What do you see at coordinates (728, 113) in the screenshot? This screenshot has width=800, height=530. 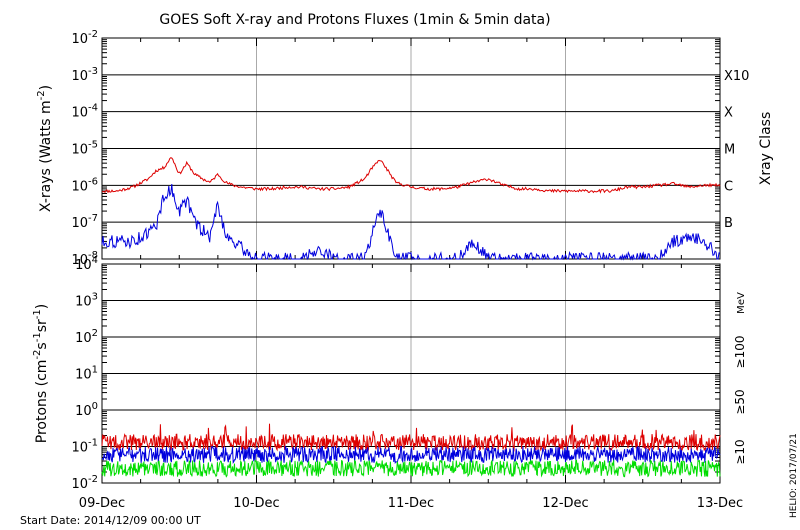 I see `xray-class-label: X` at bounding box center [728, 113].